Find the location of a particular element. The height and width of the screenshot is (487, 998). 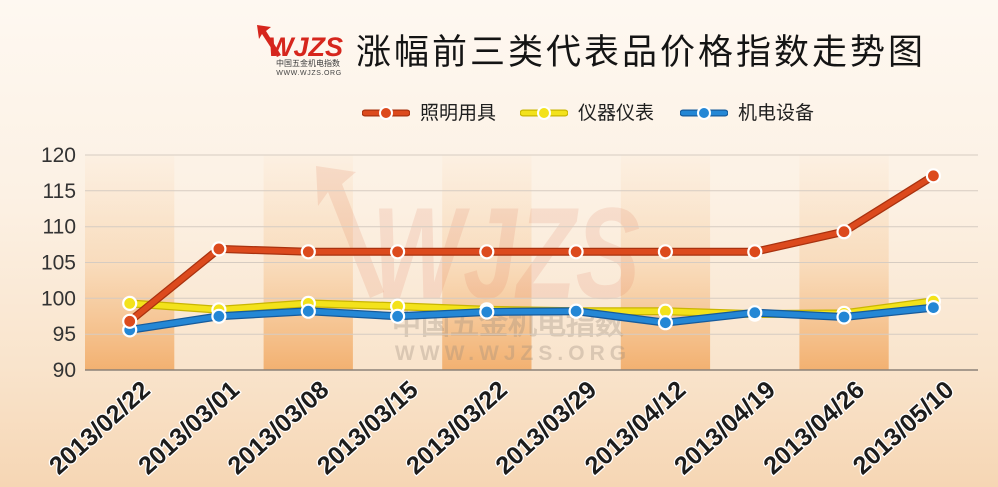

y-tick-label: 95 is located at coordinates (64, 334).